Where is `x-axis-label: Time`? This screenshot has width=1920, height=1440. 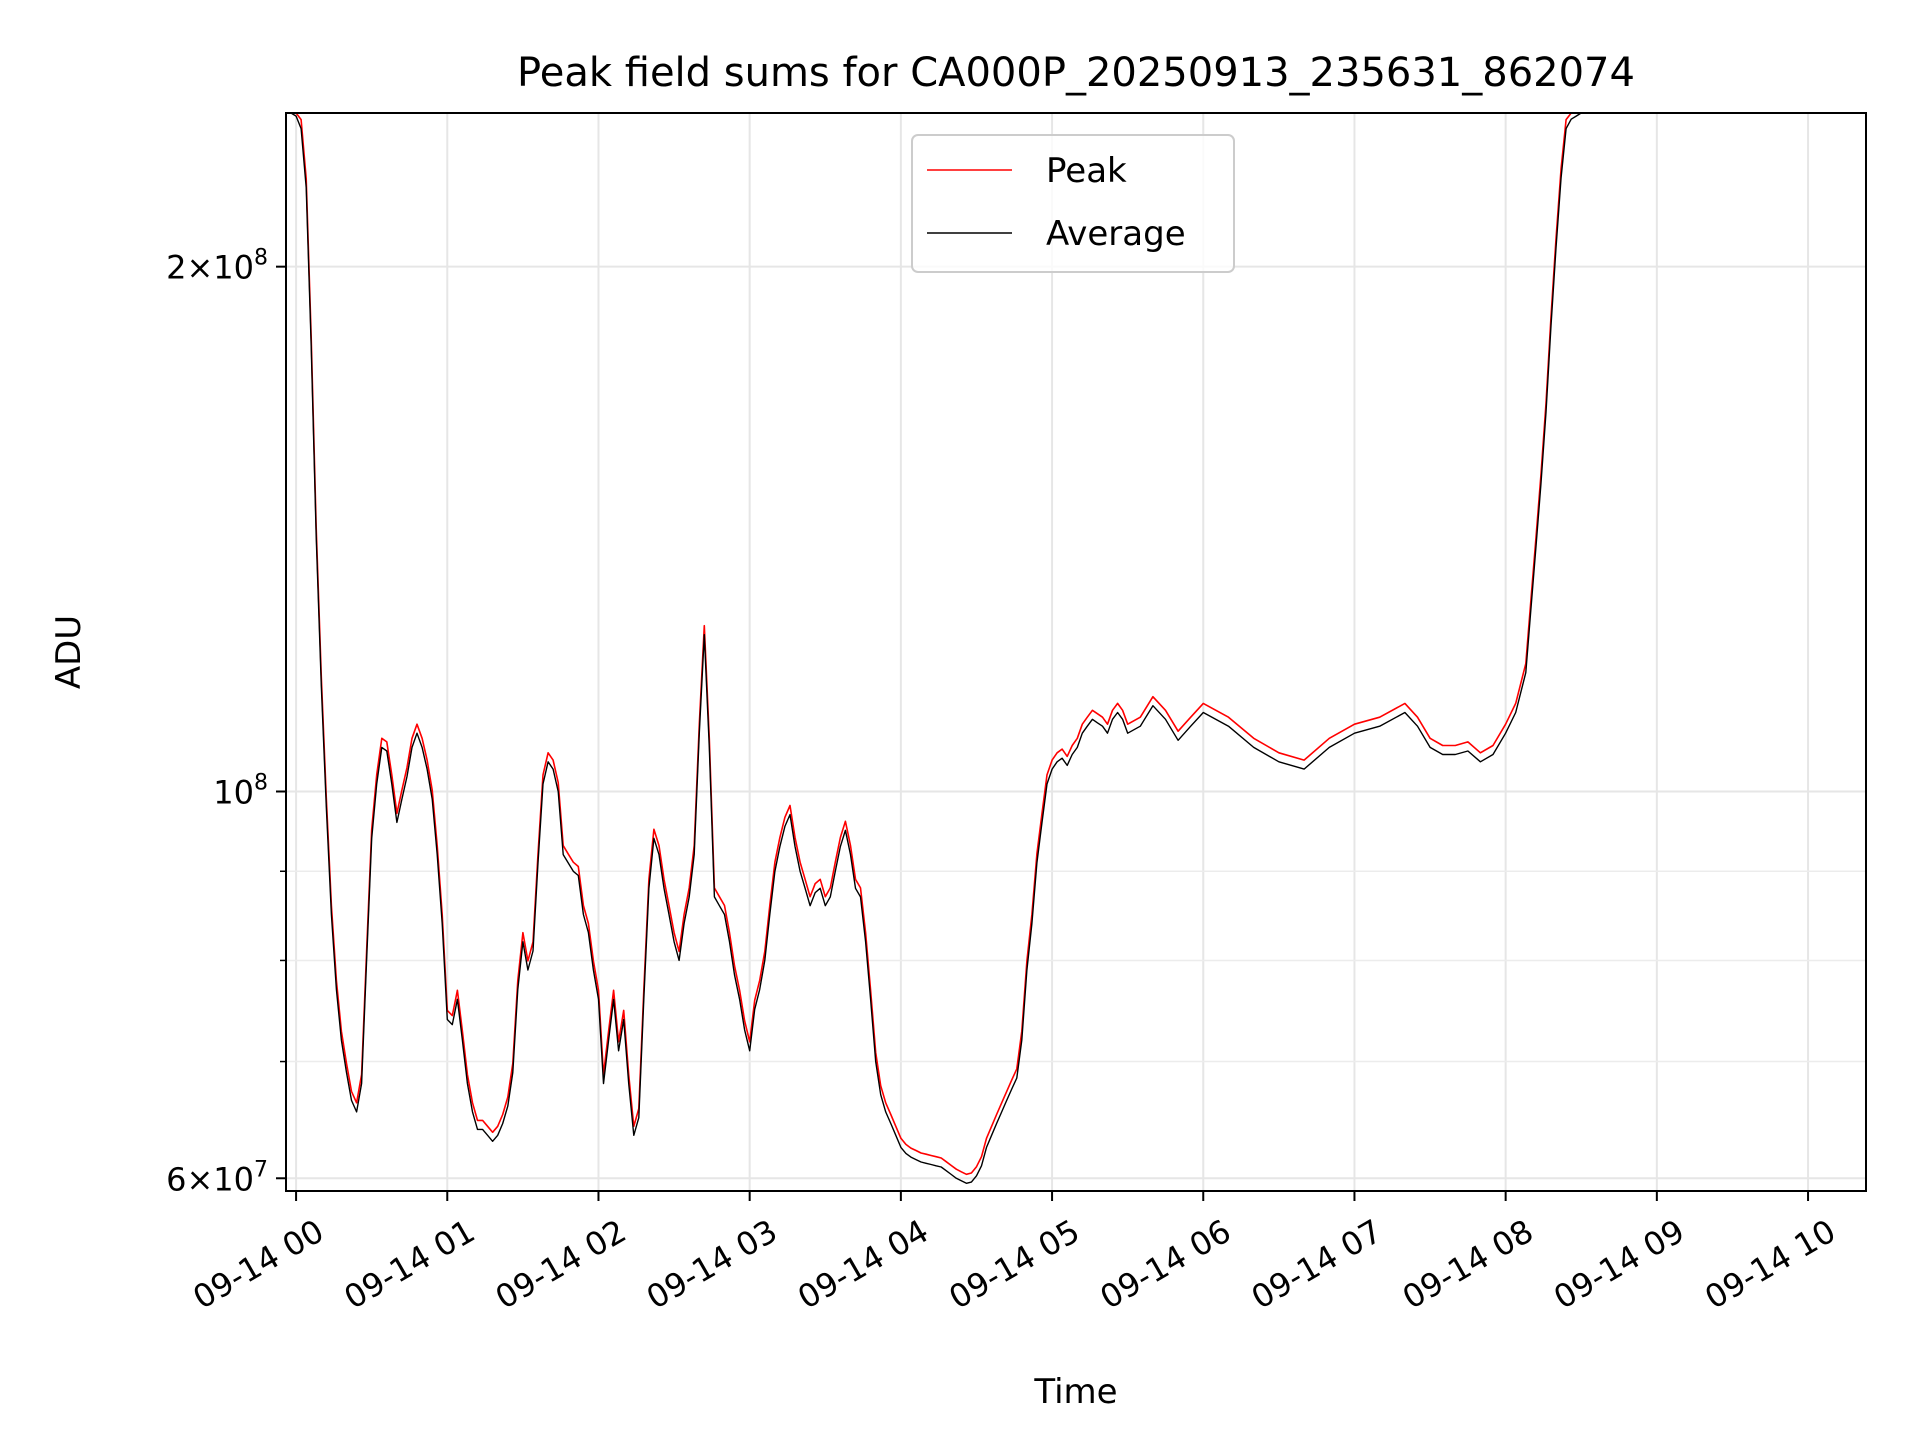 x-axis-label: Time is located at coordinates (1075, 1392).